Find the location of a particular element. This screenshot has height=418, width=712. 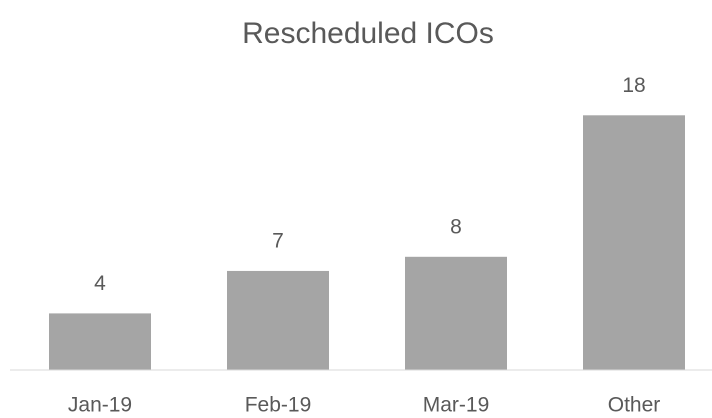

x-tick-label: Jan-19 is located at coordinates (100, 405).